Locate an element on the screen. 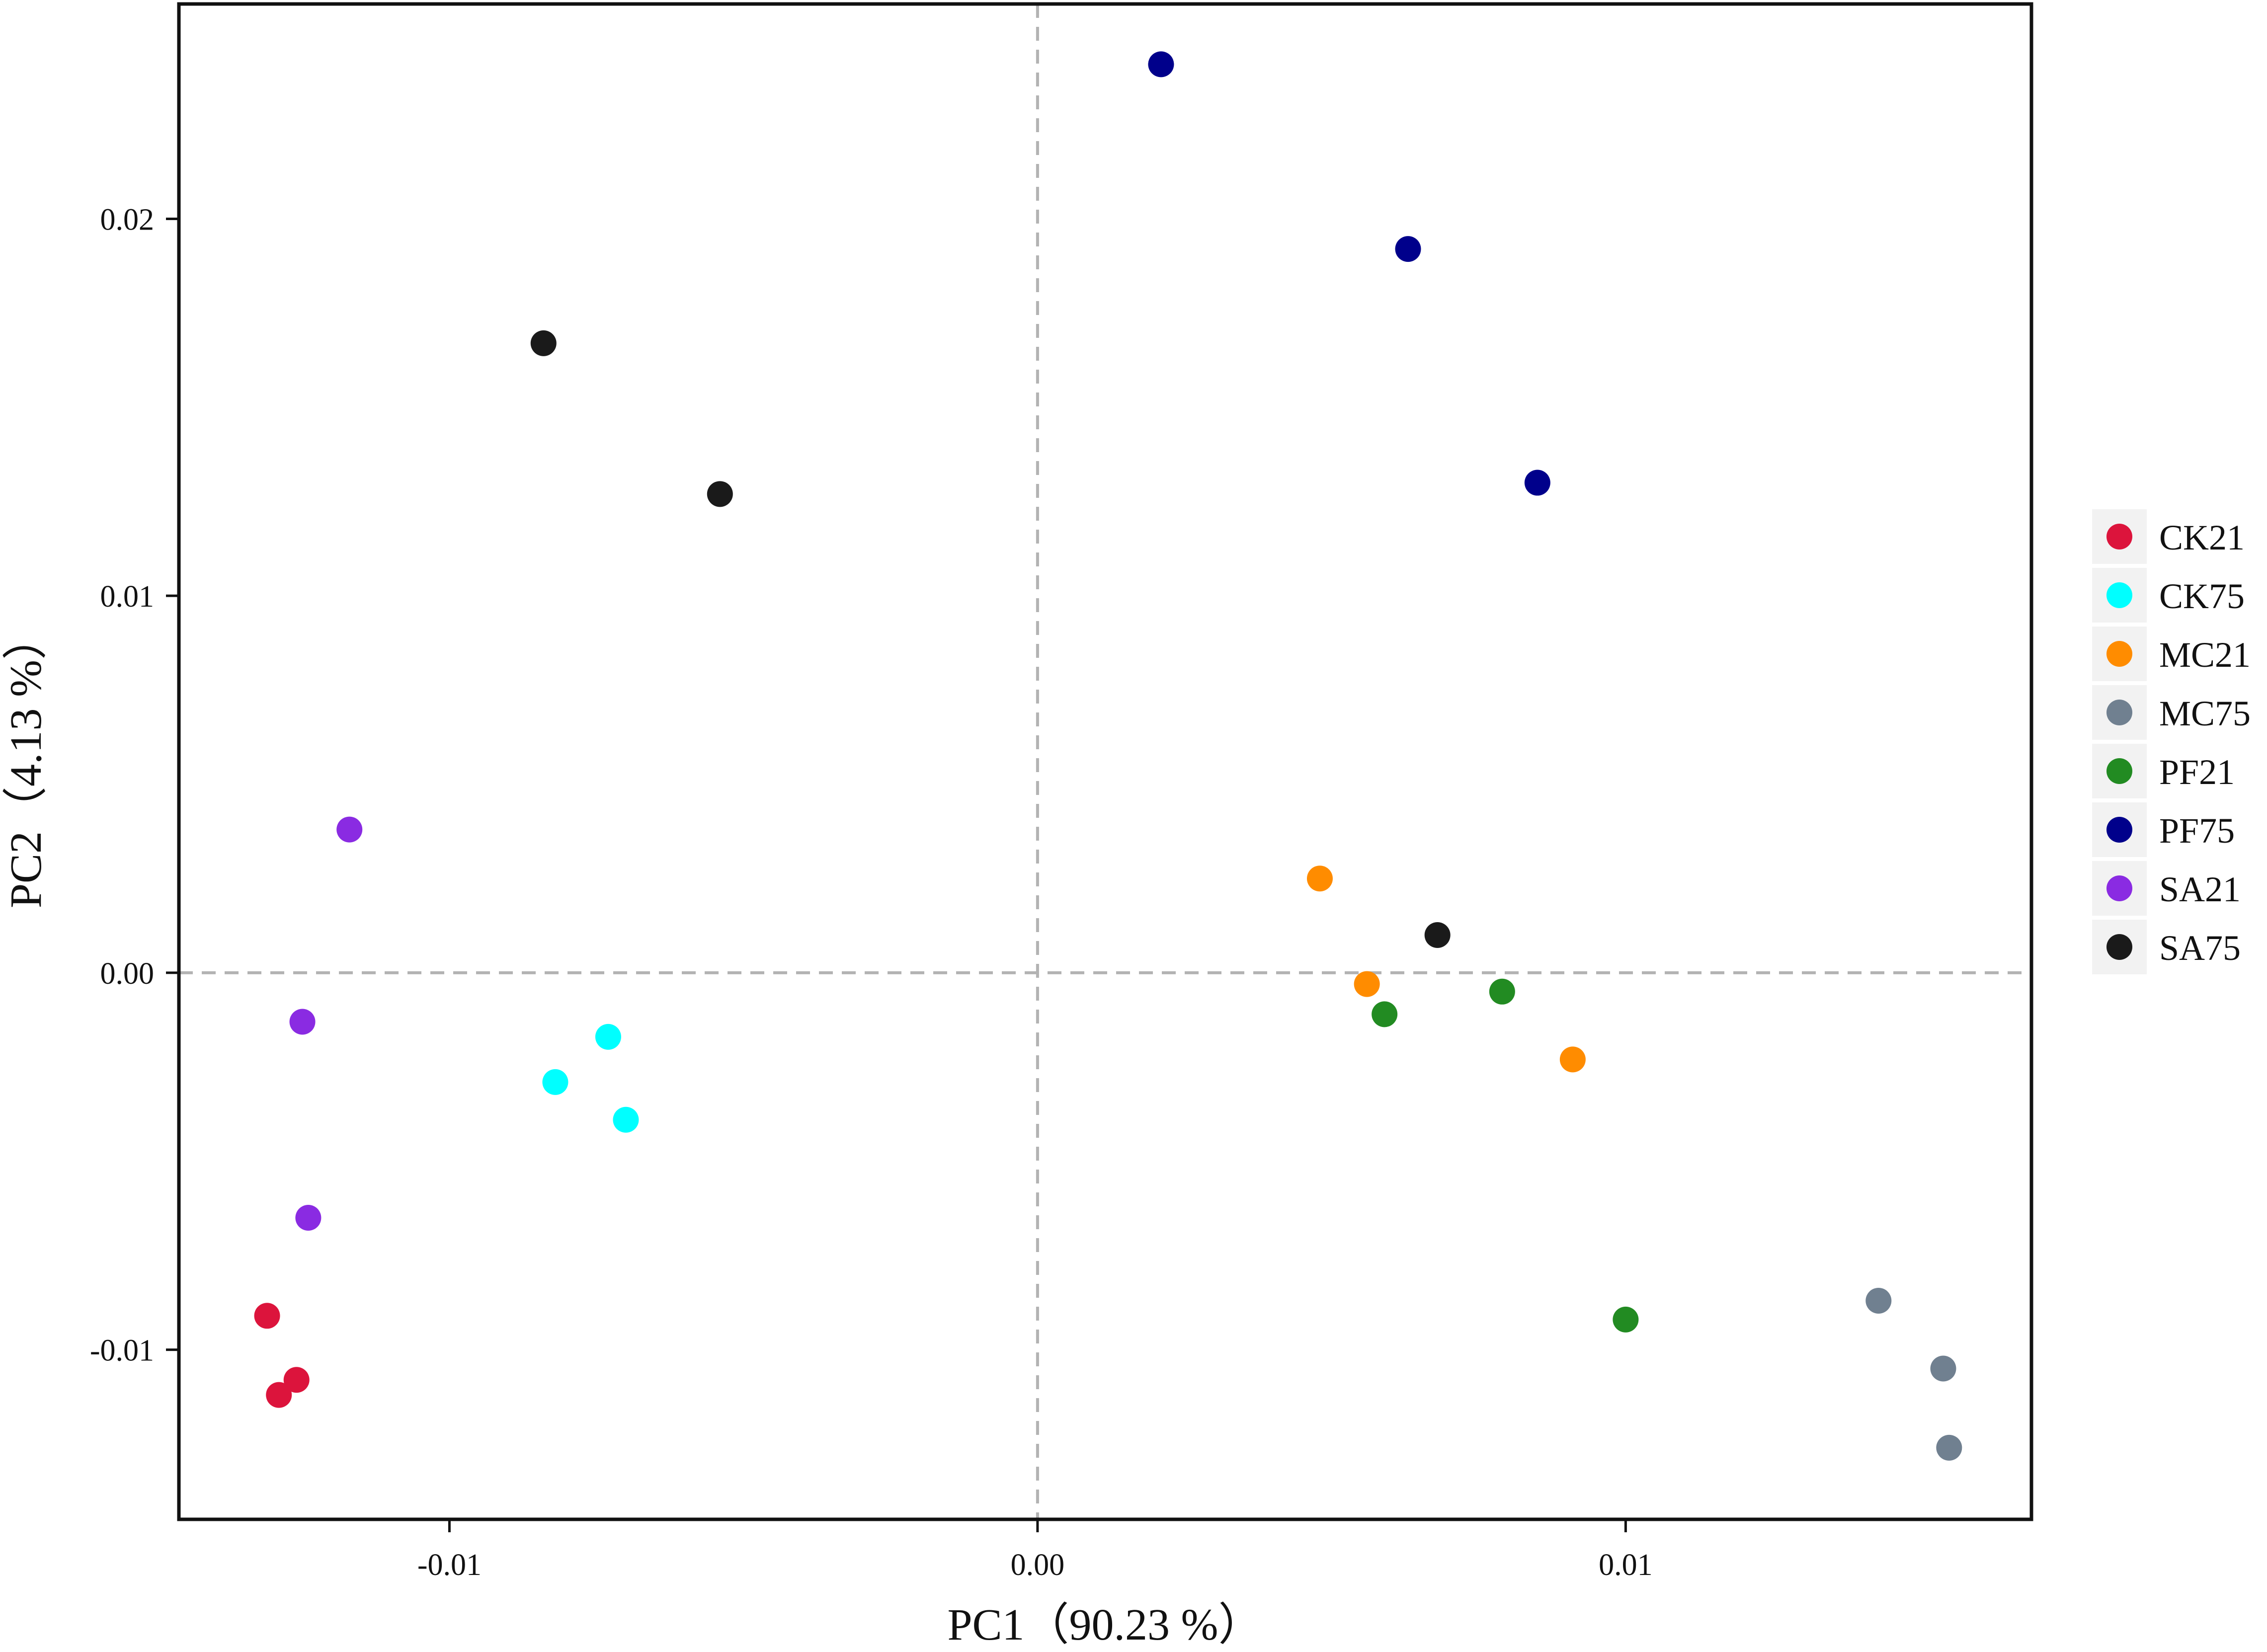  legend-label: PF75 is located at coordinates (2197, 831).